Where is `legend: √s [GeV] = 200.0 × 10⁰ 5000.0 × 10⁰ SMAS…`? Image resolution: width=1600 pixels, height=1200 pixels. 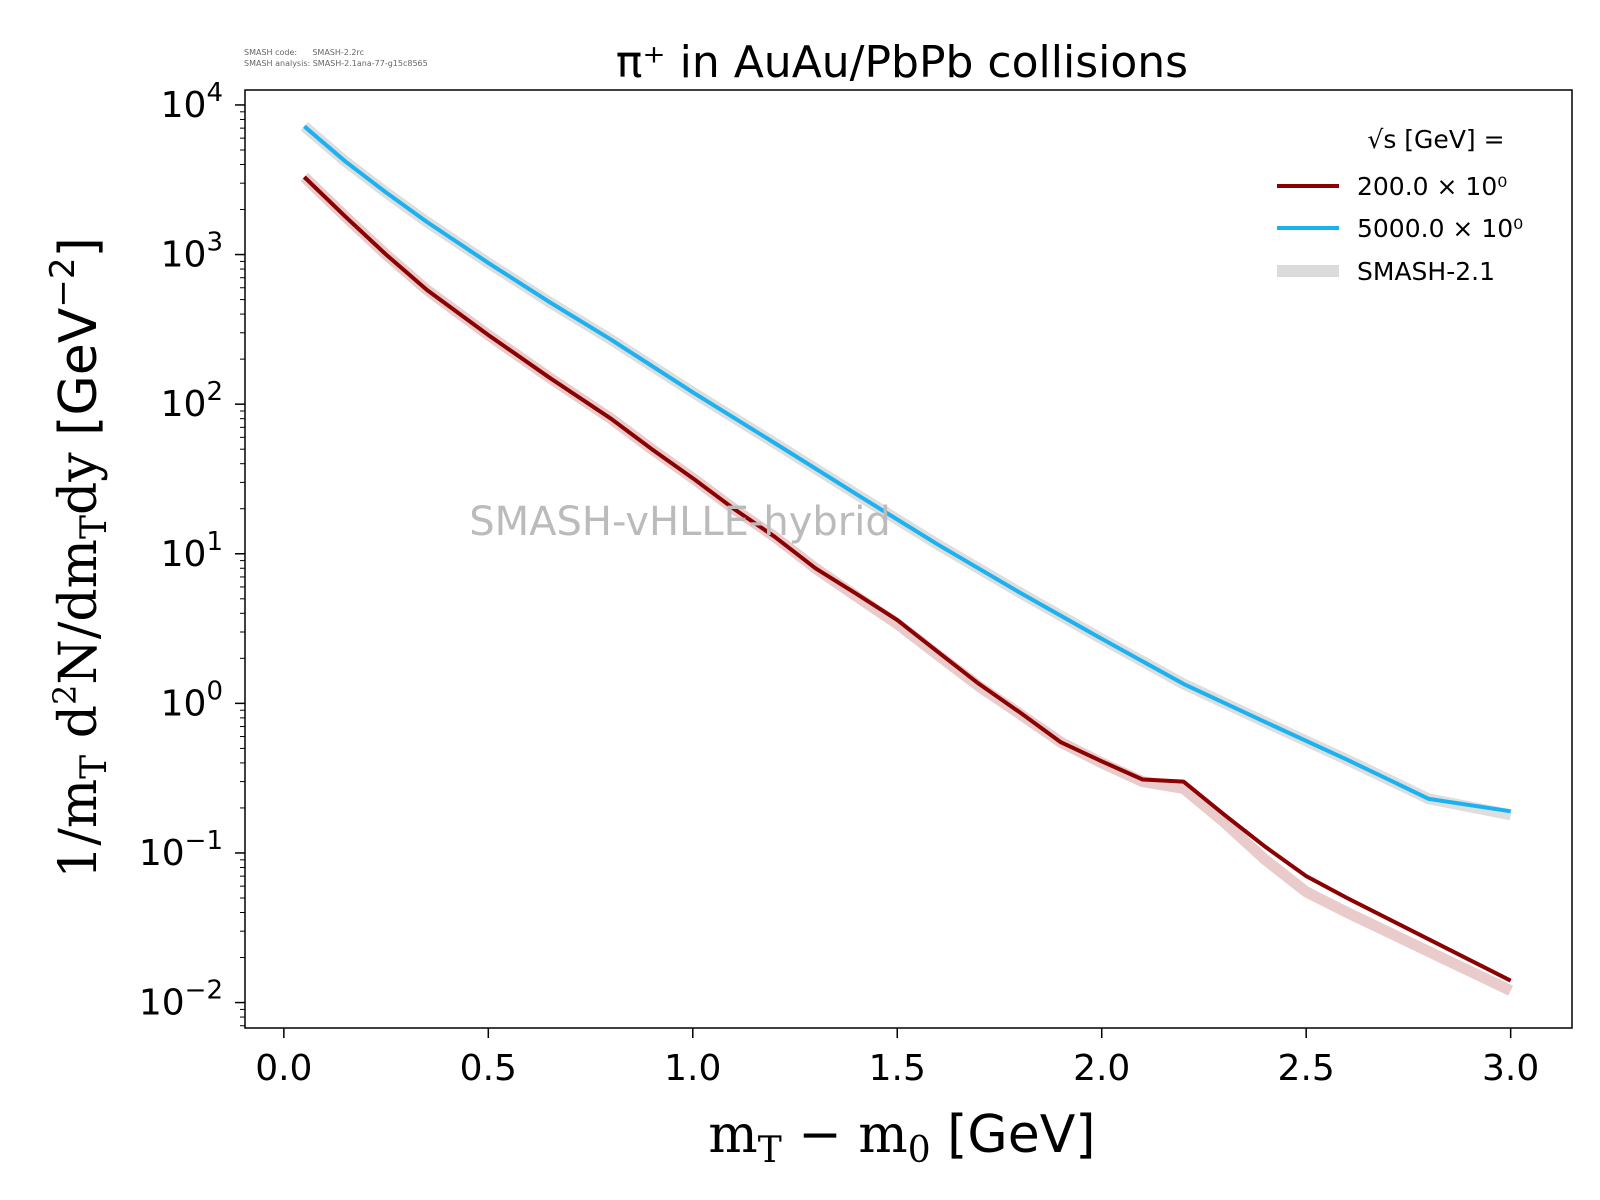
legend: √s [GeV] = 200.0 × 10⁰ 5000.0 × 10⁰ SMAS… is located at coordinates (1400, 205).